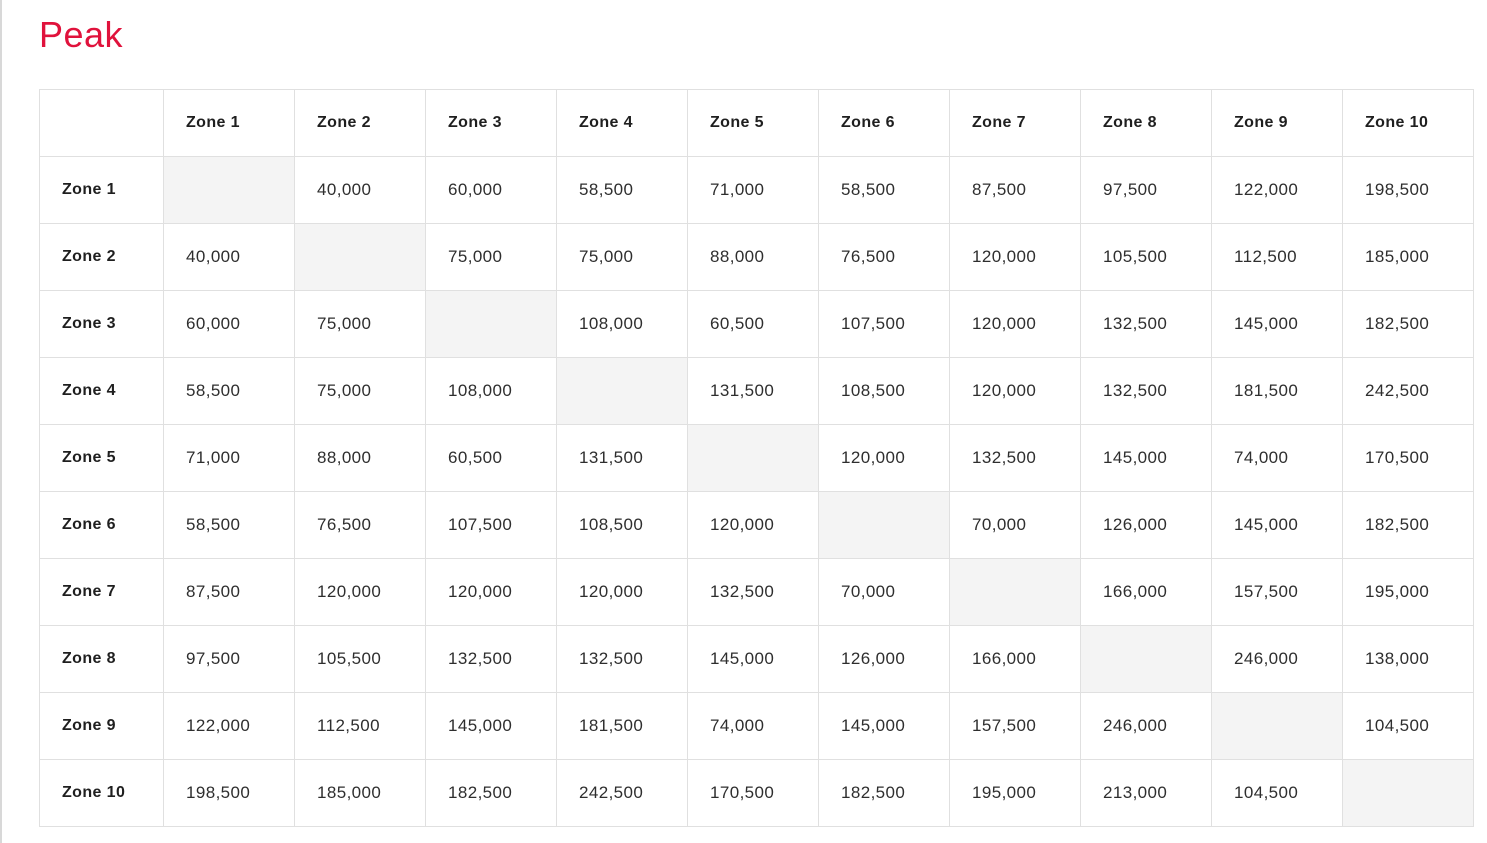 This screenshot has width=1487, height=843. Describe the element at coordinates (360, 726) in the screenshot. I see `table-cell: 112,500` at that location.